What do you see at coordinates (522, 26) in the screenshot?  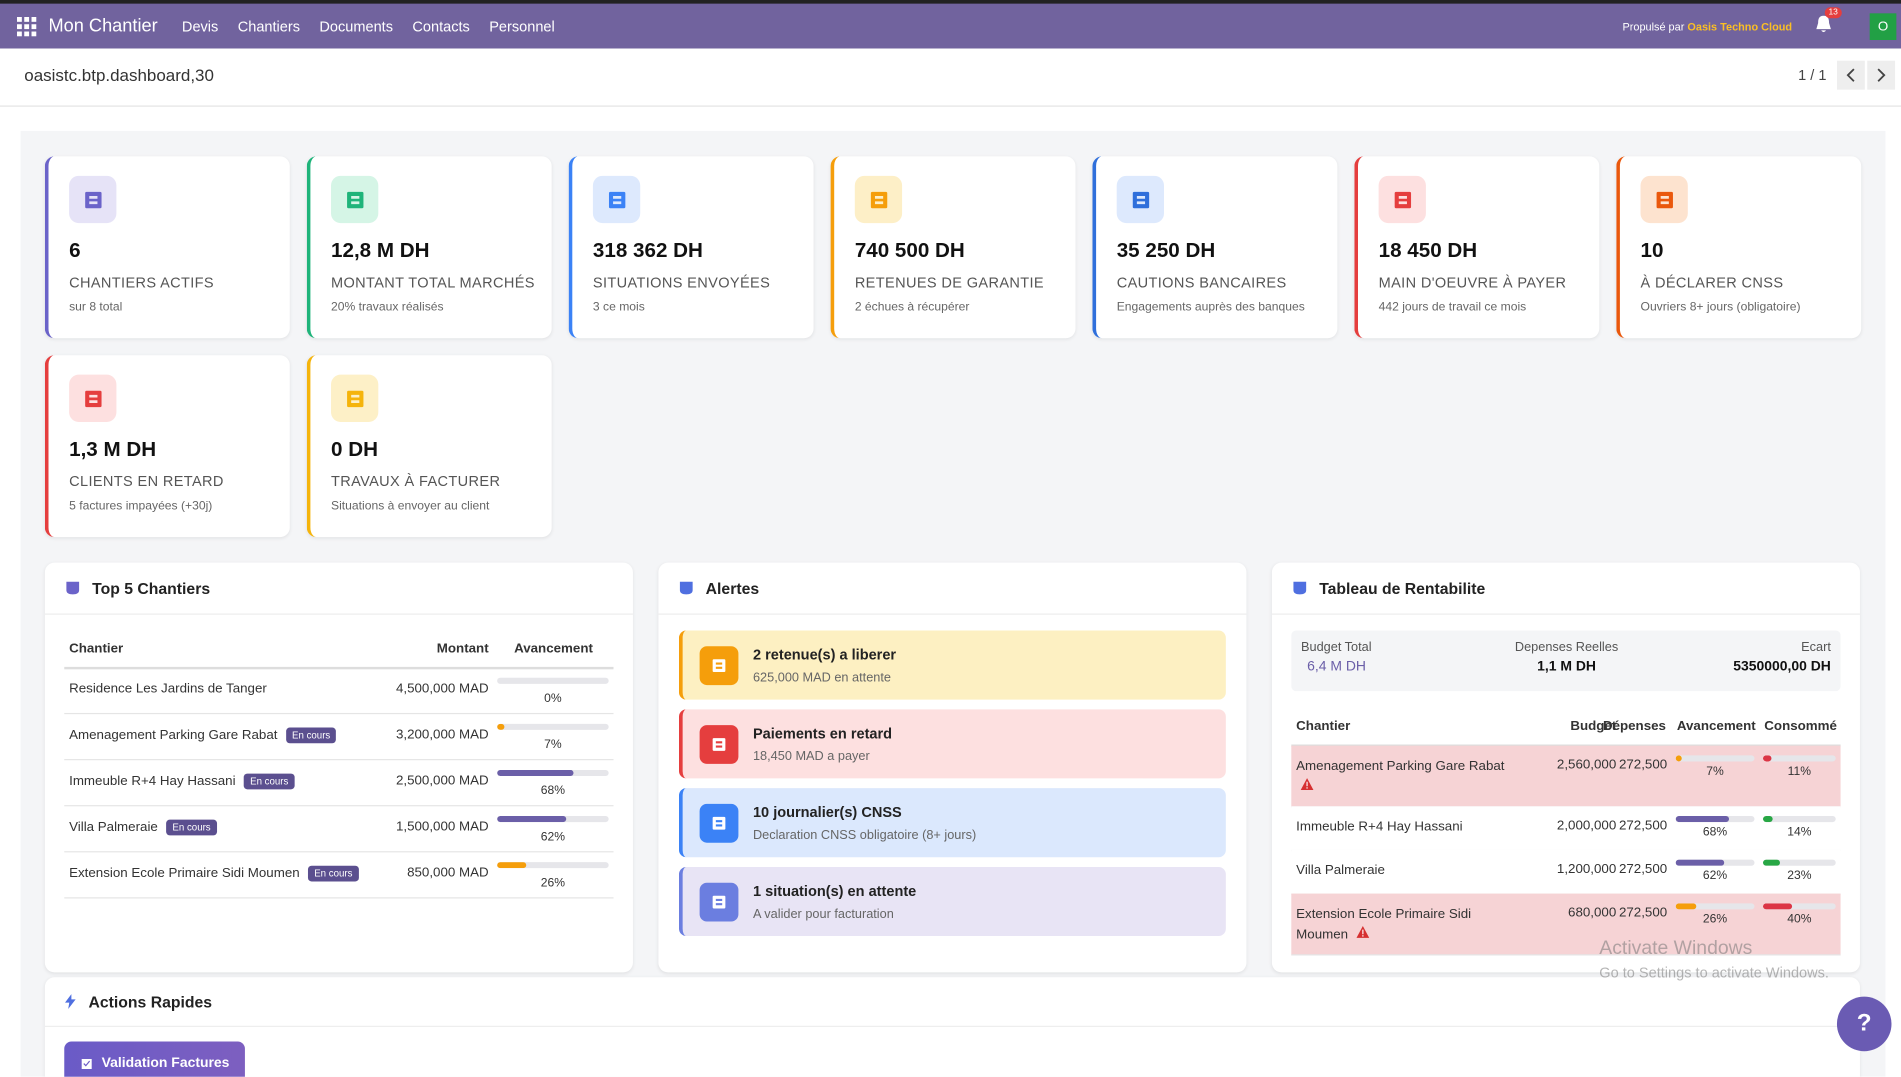 I see `menu-item: Personnel` at bounding box center [522, 26].